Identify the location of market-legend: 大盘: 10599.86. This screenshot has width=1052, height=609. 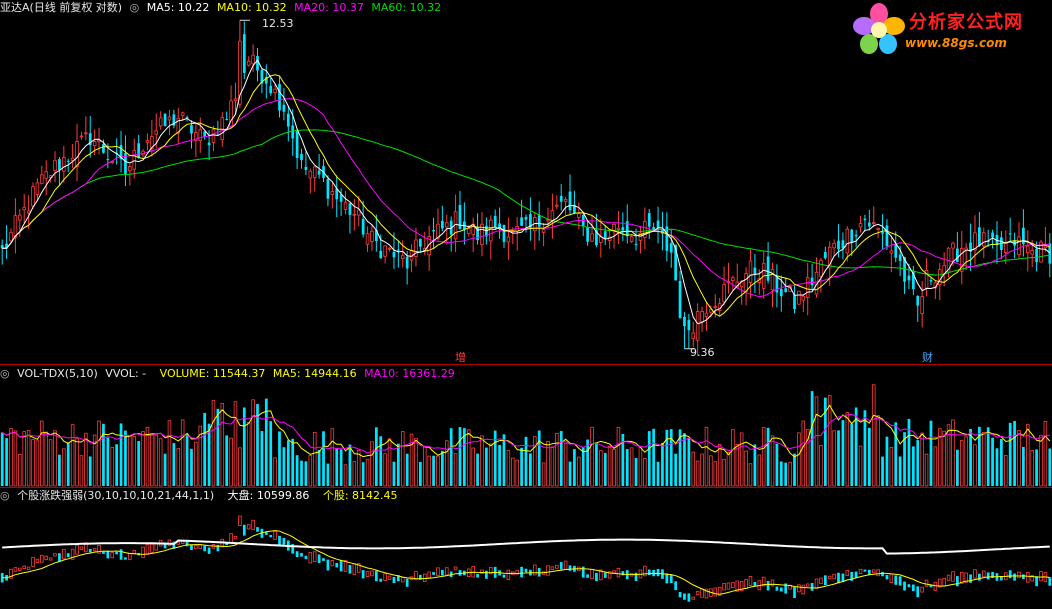
(268, 495).